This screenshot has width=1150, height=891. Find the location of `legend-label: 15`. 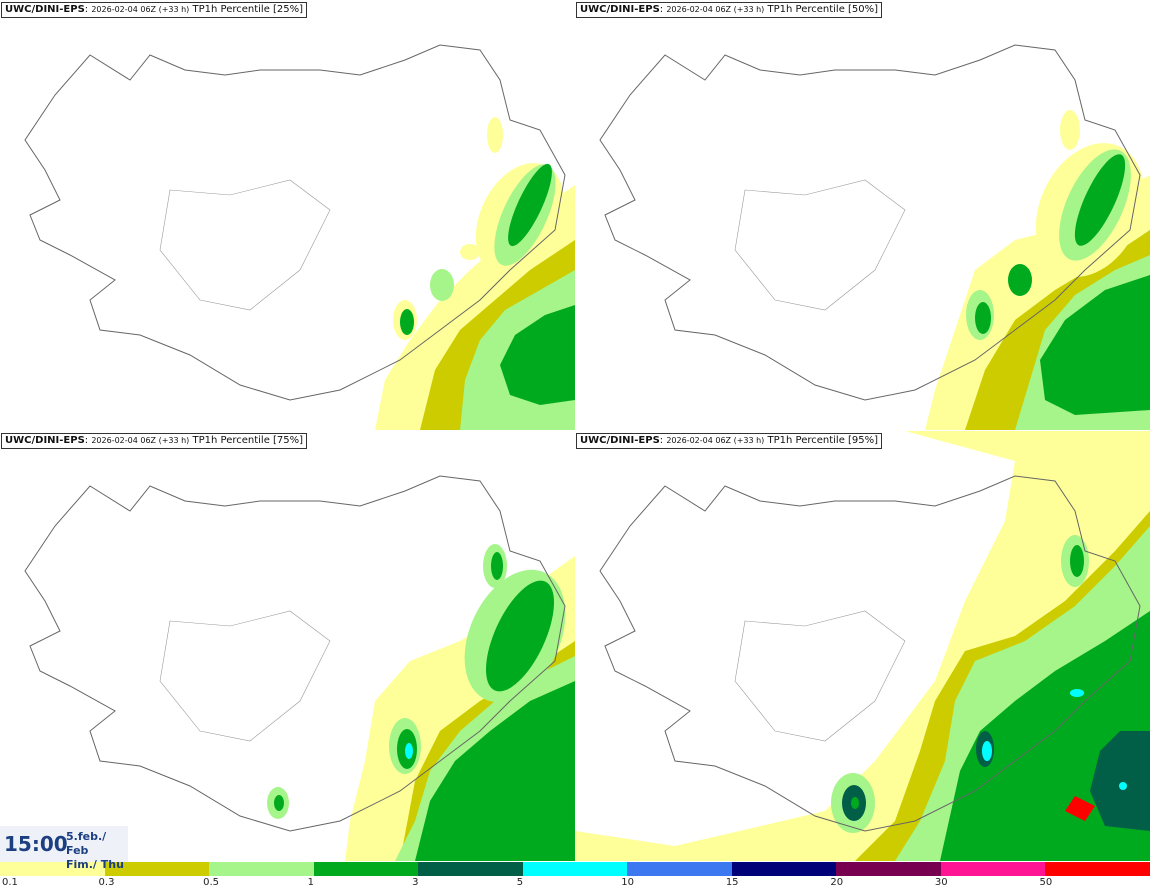

legend-label: 15 is located at coordinates (732, 882).